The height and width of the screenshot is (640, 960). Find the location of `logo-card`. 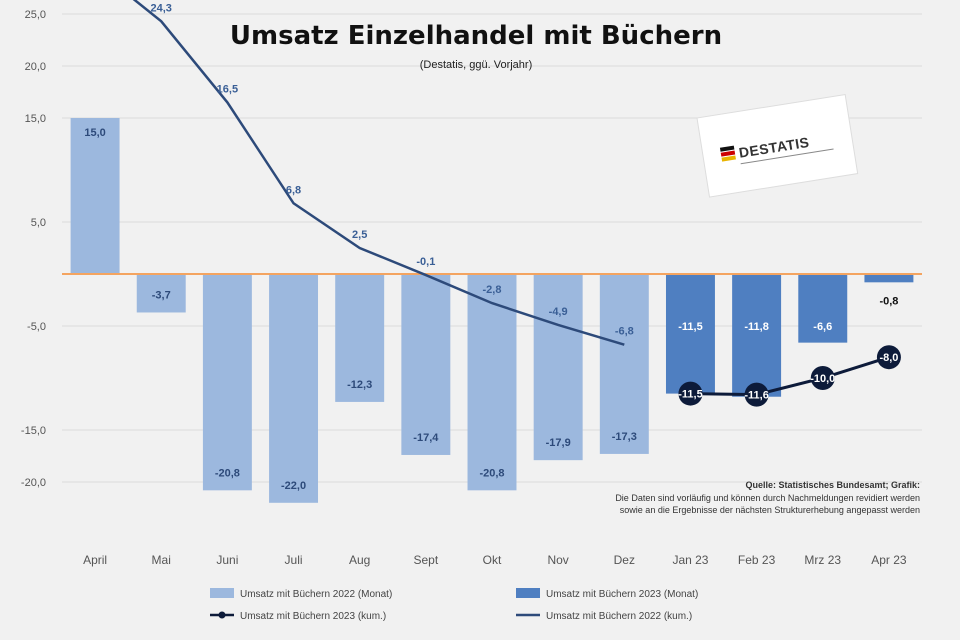

logo-card is located at coordinates (777, 145).